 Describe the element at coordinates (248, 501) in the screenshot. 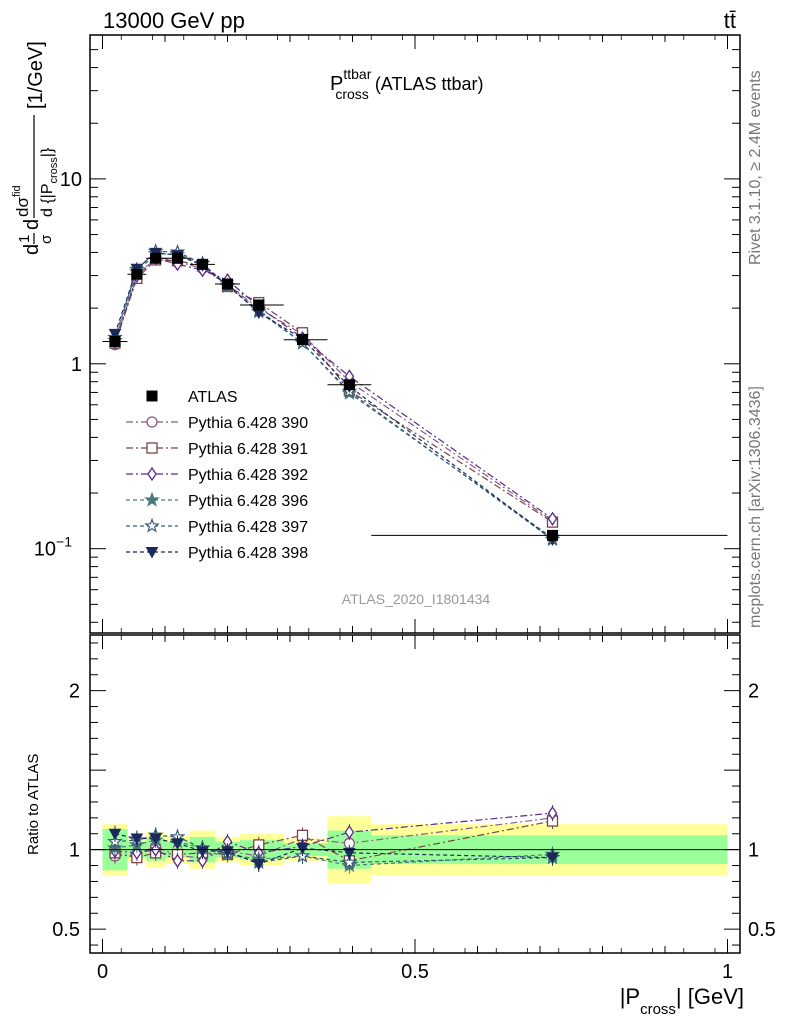

I see `legend-label: Pythia 6.428 396` at that location.